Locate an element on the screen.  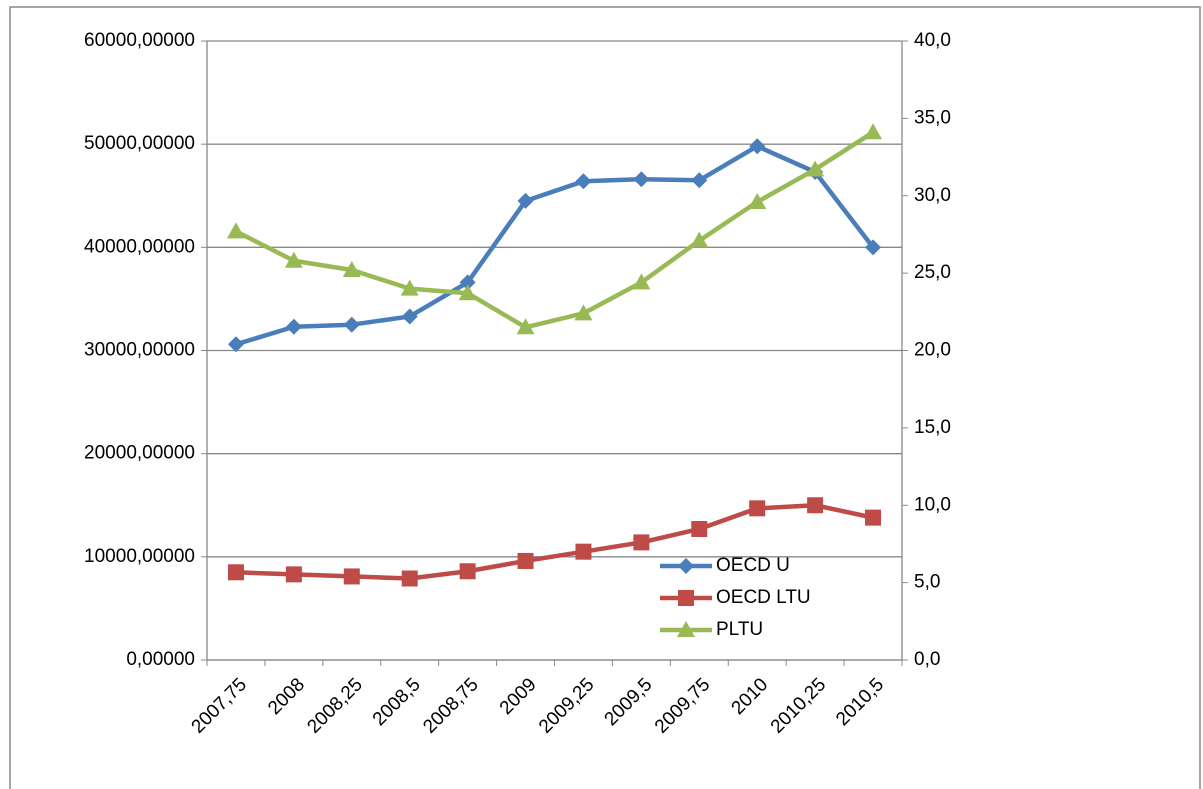
y2-tick-label: 25,0 is located at coordinates (932, 272).